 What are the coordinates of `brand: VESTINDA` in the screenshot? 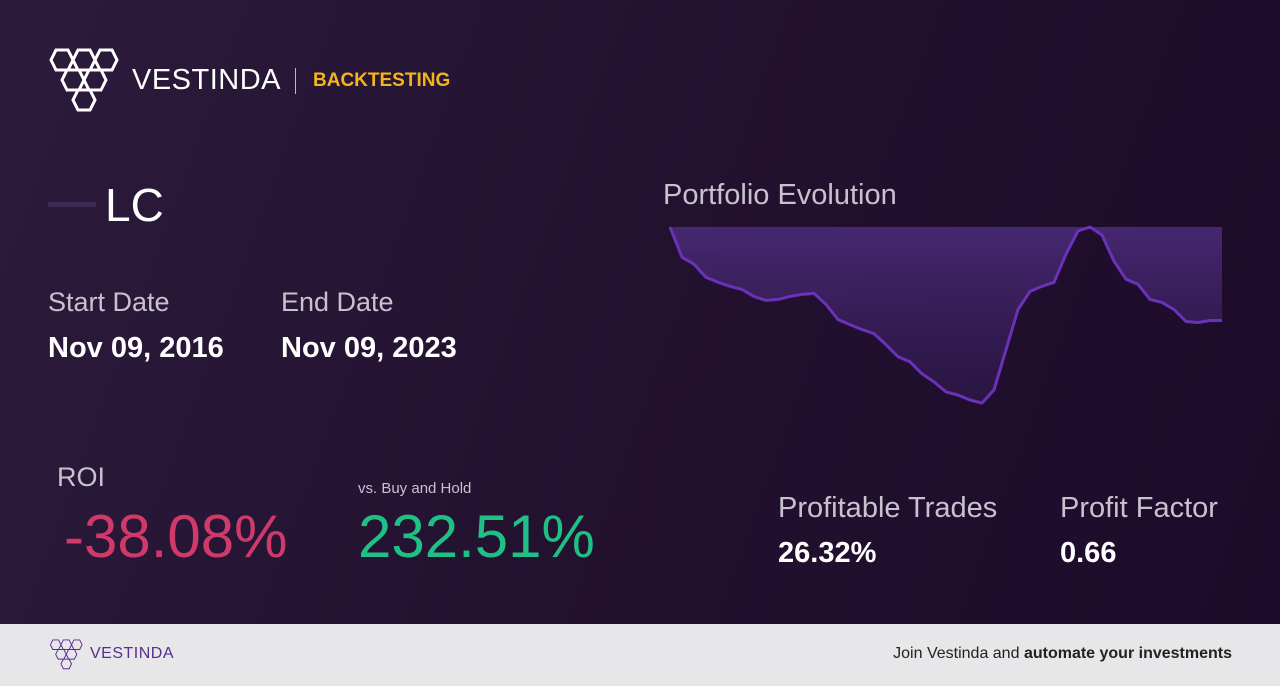 It's located at (207, 80).